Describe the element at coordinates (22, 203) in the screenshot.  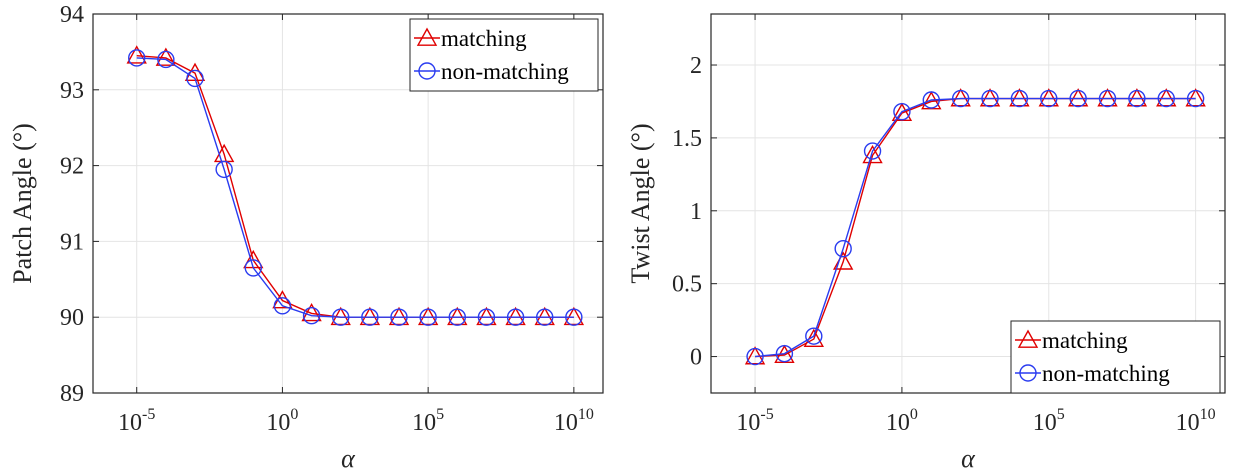
I see `y-axis-label: Patch Angle (°)` at that location.